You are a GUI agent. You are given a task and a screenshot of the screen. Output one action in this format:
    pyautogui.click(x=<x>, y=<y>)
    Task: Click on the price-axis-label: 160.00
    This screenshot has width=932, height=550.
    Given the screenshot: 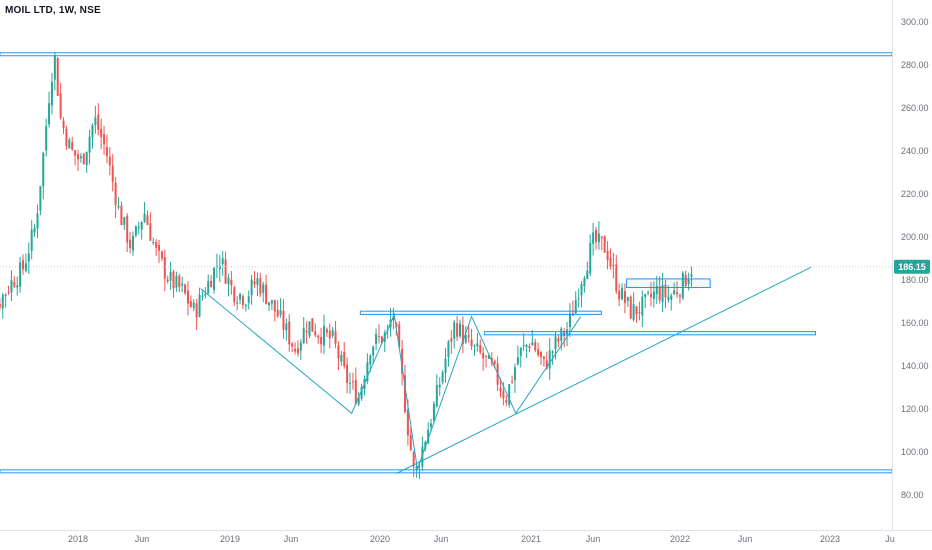 What is the action you would take?
    pyautogui.click(x=915, y=323)
    